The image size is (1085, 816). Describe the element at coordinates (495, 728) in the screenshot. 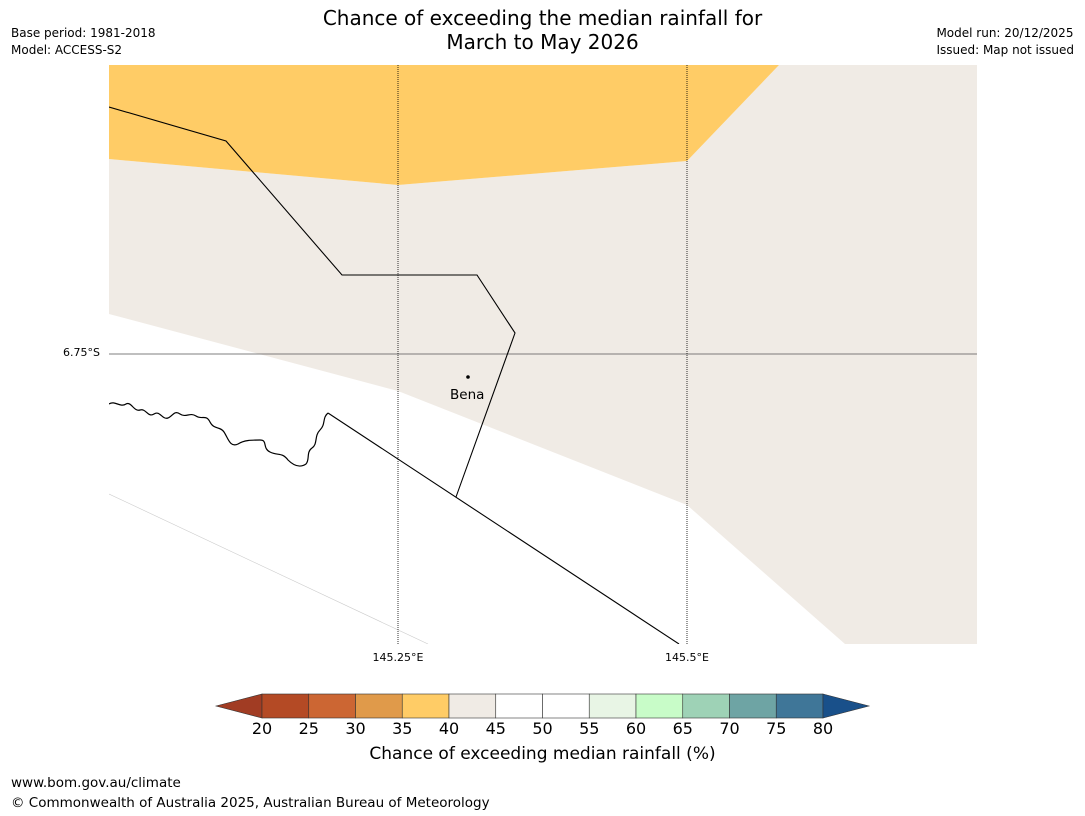

I see `colorbar-tick-label: 45` at that location.